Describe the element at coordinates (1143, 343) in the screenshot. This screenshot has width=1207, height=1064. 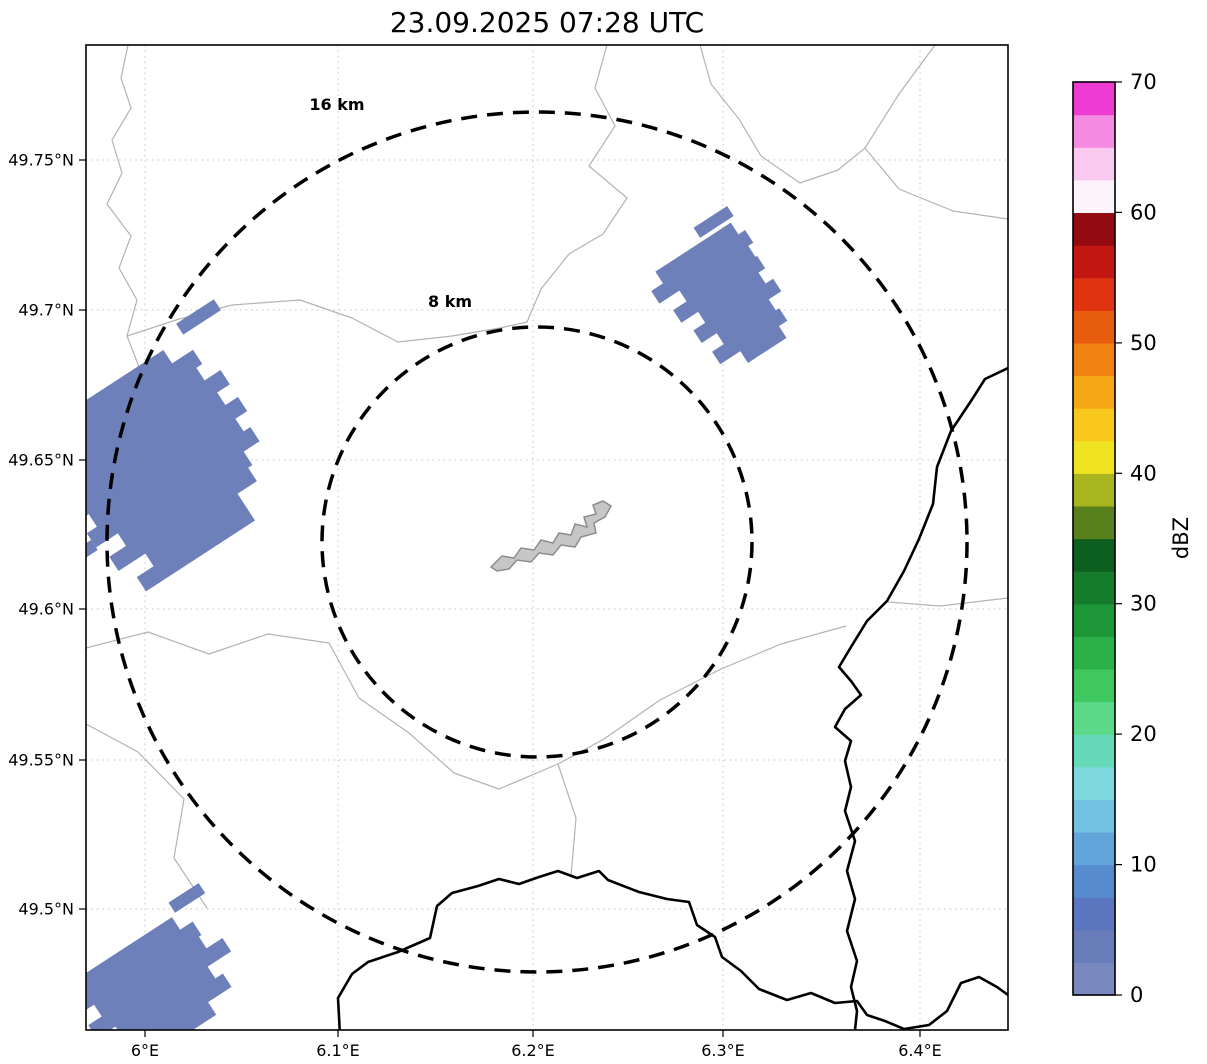
I see `colorbar-tick-label: 50` at that location.